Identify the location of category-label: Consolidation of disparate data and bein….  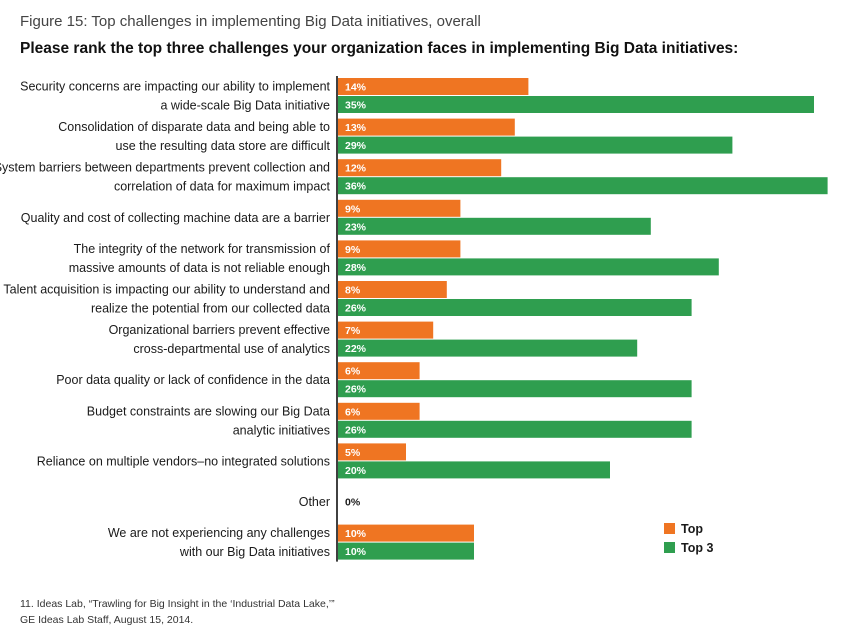
(194, 127).